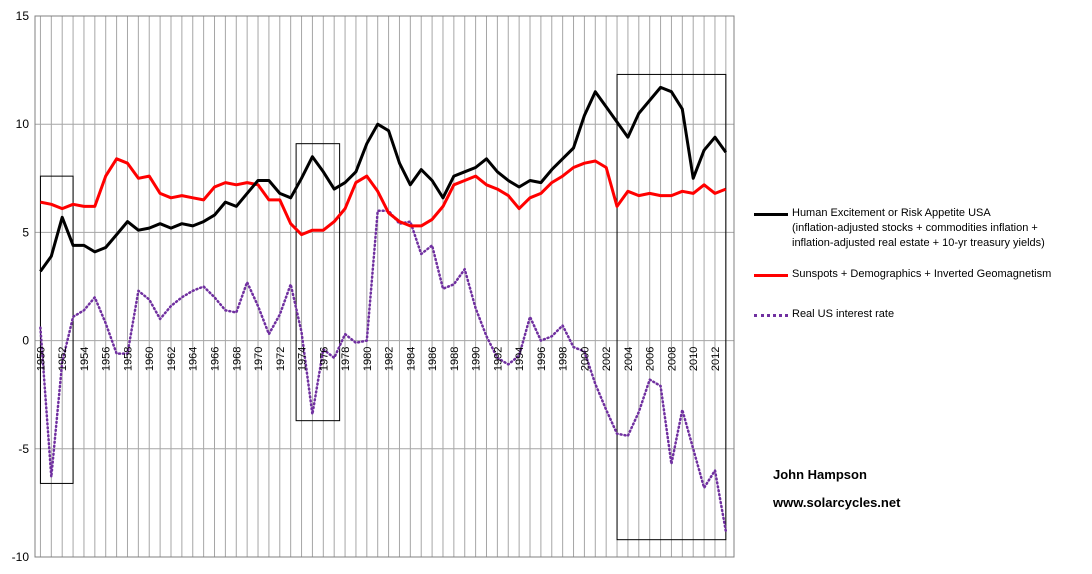 The width and height of the screenshot is (1092, 574). Describe the element at coordinates (433, 359) in the screenshot. I see `x-tick-label: 1986` at that location.